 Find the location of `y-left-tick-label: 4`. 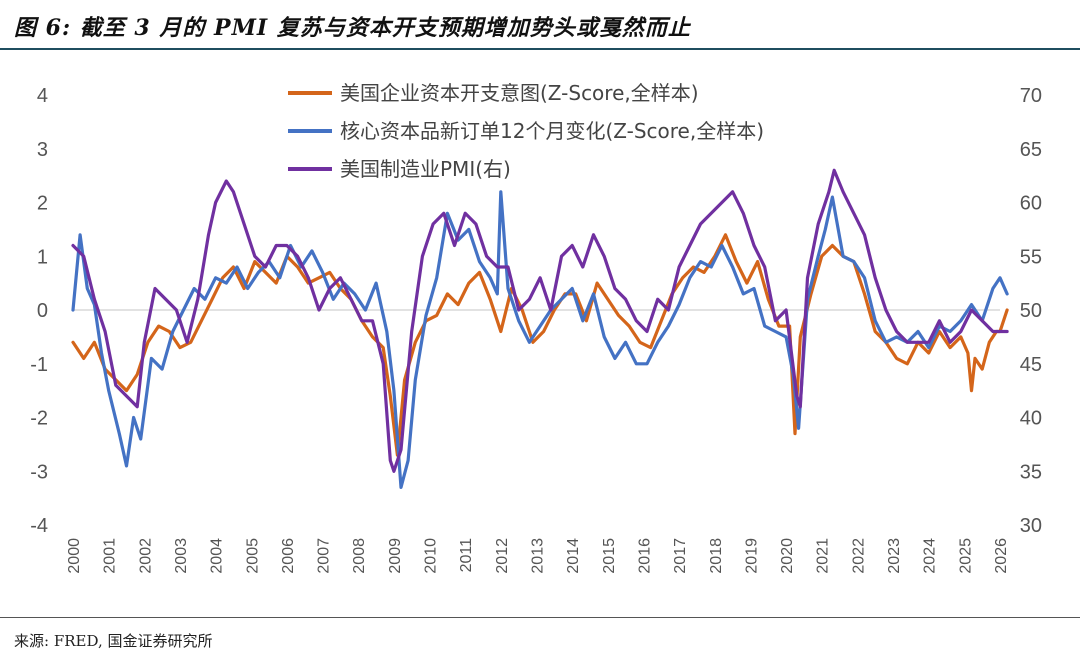

y-left-tick-label: 4 is located at coordinates (42, 96).